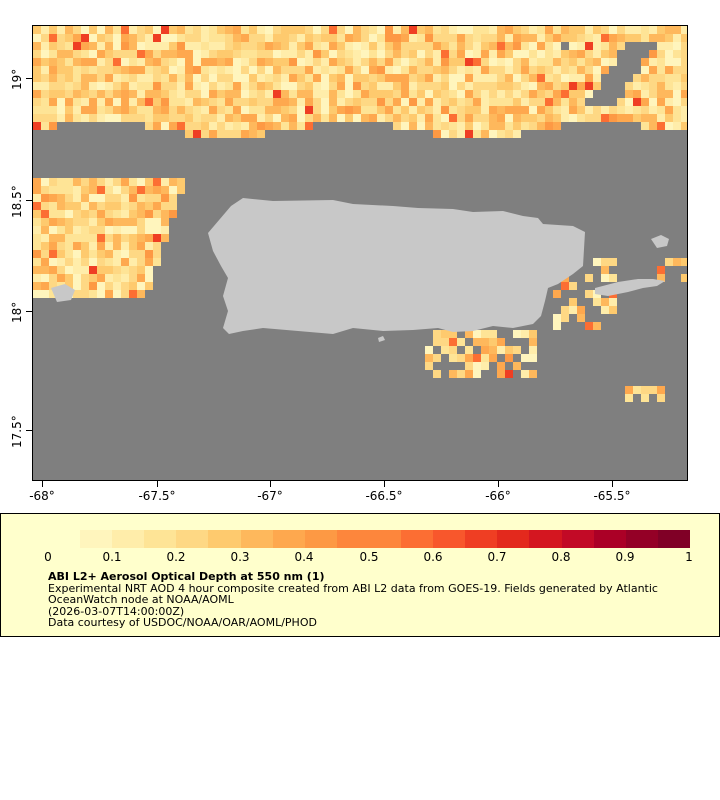  Describe the element at coordinates (48, 557) in the screenshot. I see `colorbar-tick-label: 0` at that location.